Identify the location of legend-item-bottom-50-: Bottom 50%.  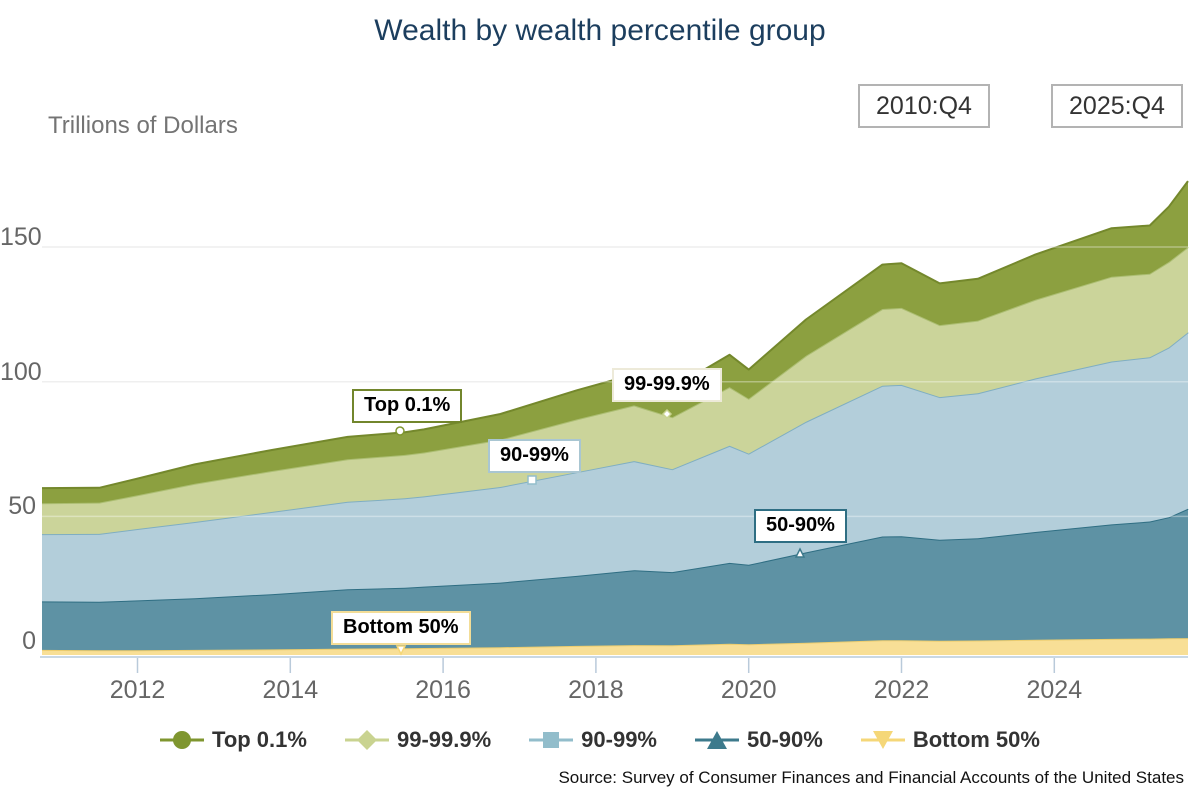
(950, 740).